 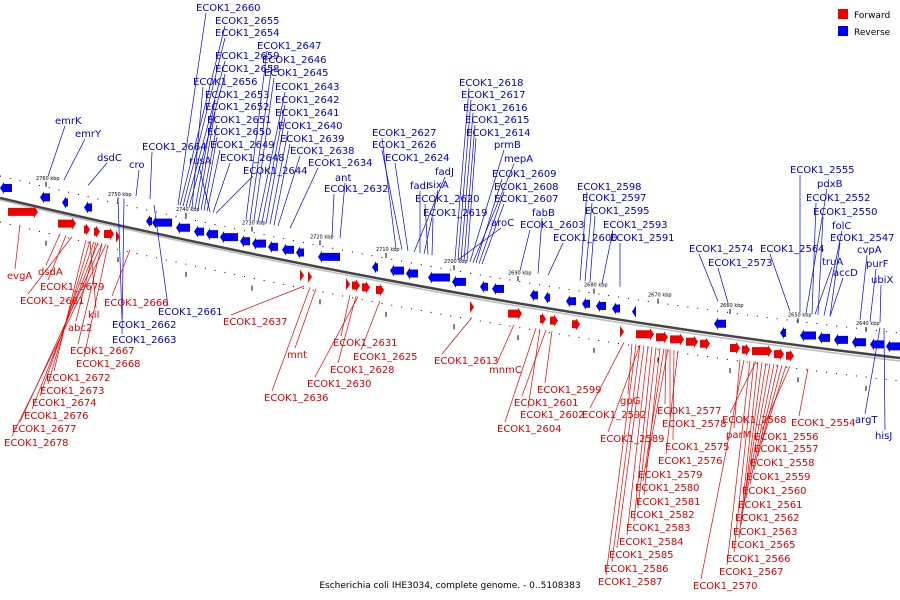 I want to click on forward-gene-label: gpG, so click(x=630, y=401).